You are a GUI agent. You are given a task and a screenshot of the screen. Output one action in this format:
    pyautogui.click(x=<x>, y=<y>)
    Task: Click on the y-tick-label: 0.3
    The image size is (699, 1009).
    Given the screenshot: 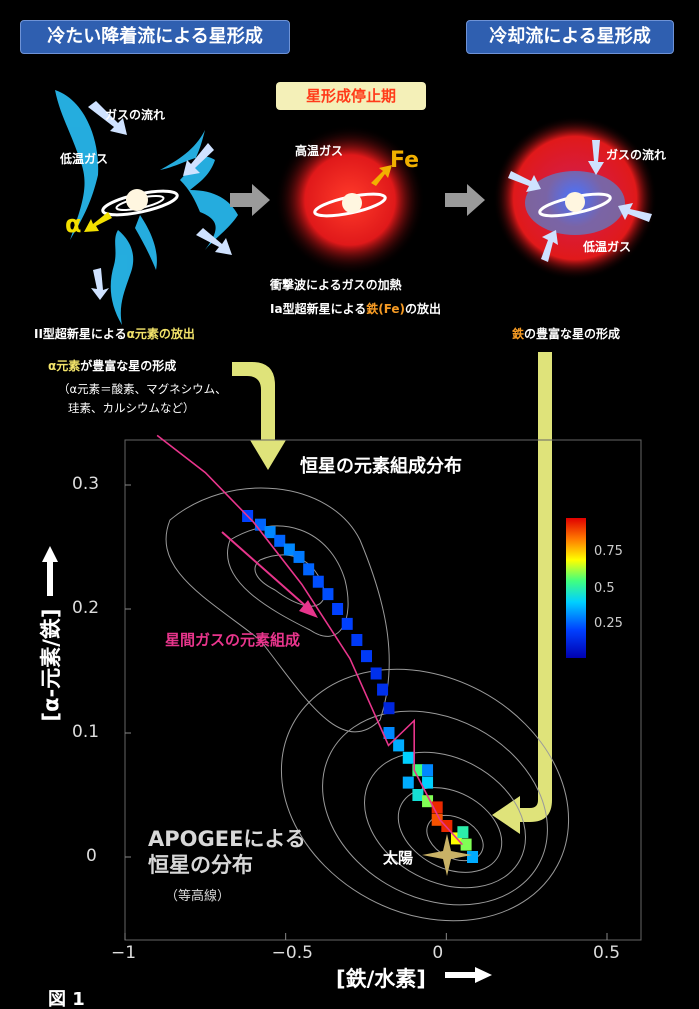 What is the action you would take?
    pyautogui.click(x=86, y=484)
    